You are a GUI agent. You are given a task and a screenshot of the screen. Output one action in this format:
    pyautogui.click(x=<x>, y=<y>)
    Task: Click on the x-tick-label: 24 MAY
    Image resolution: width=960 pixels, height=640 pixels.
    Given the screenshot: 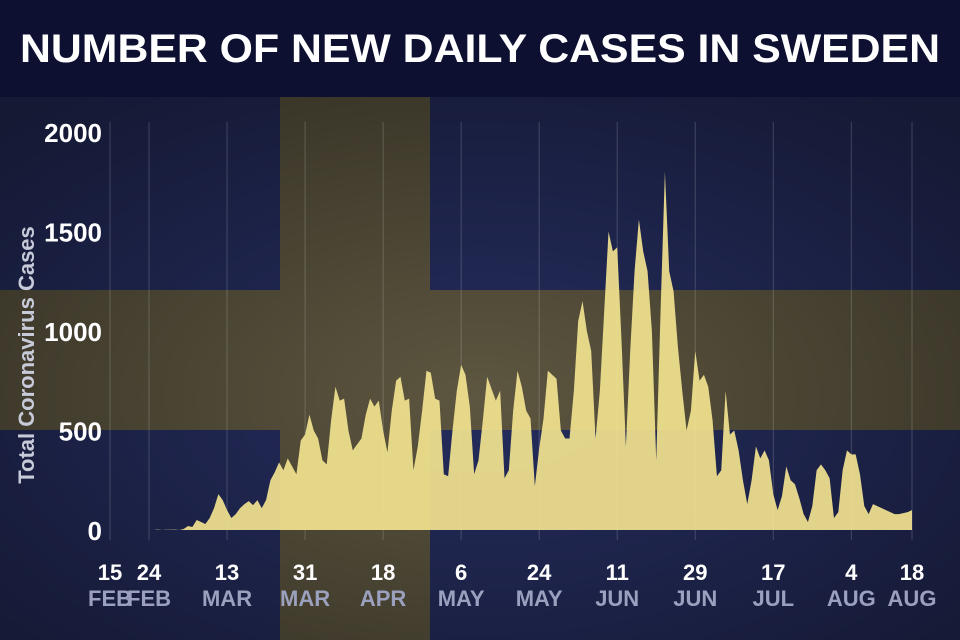 What is the action you would take?
    pyautogui.click(x=539, y=585)
    